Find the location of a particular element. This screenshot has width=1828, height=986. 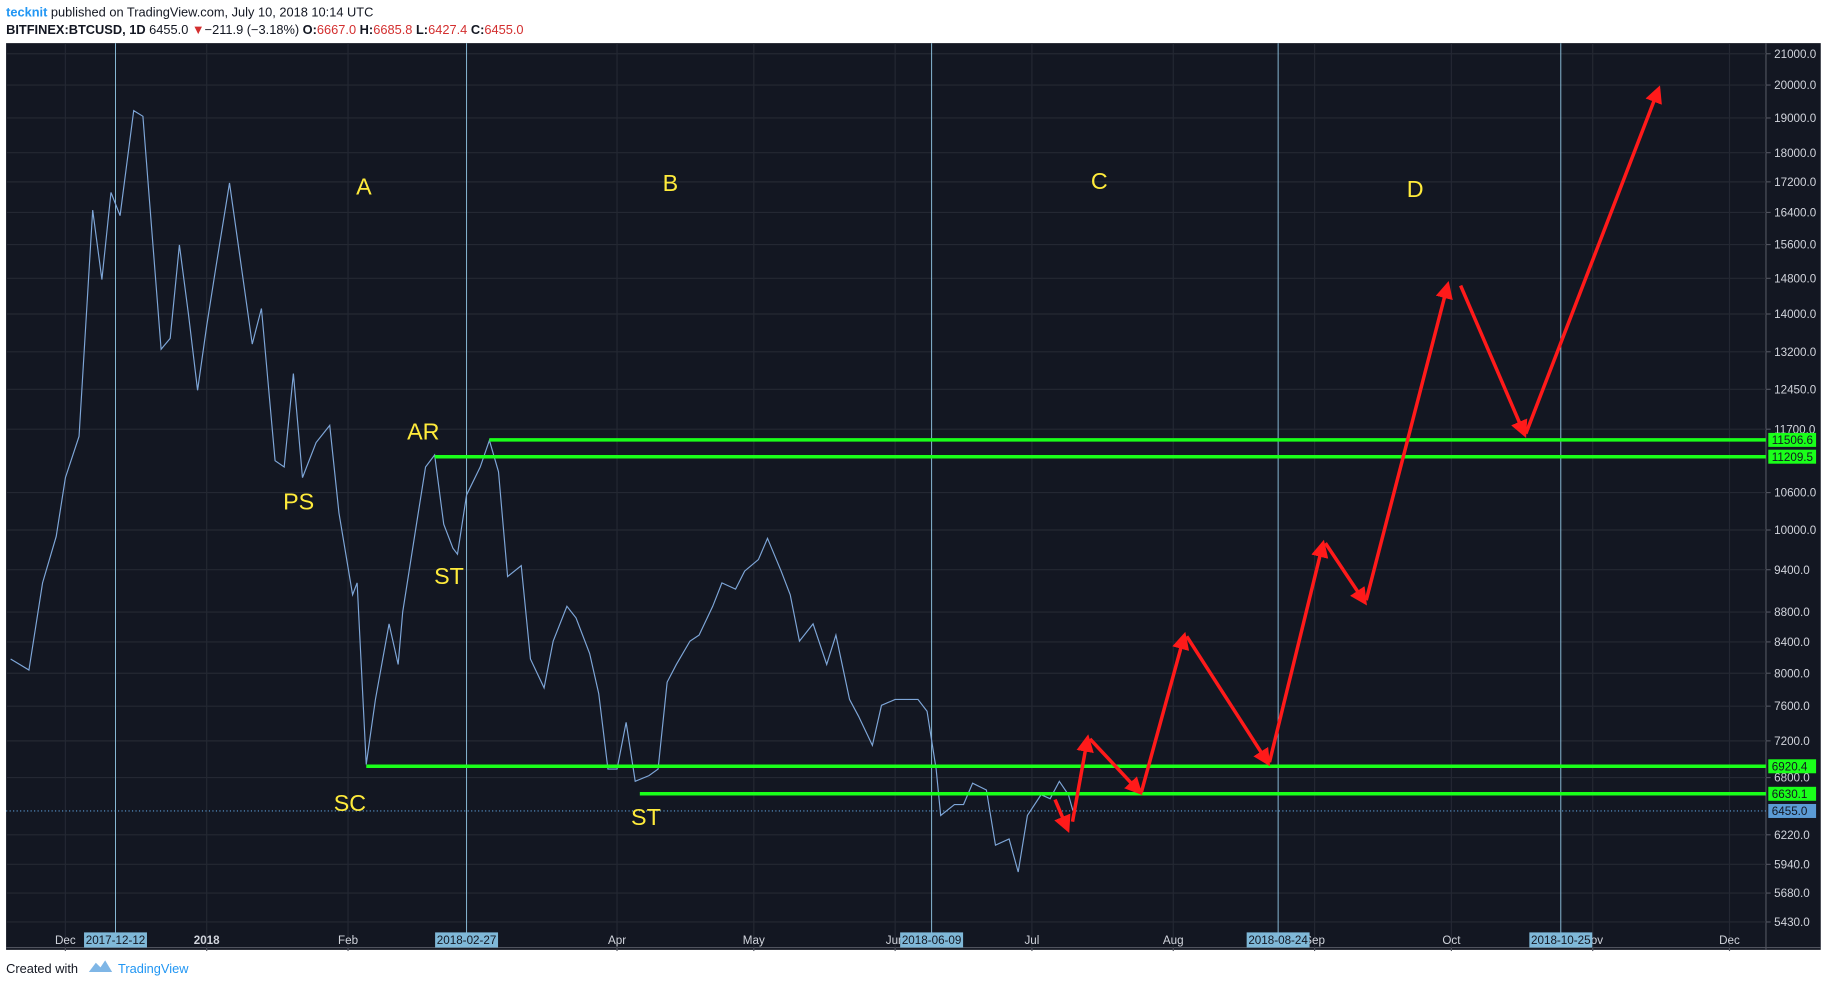

level-label: 11506.6 is located at coordinates (1792, 440).